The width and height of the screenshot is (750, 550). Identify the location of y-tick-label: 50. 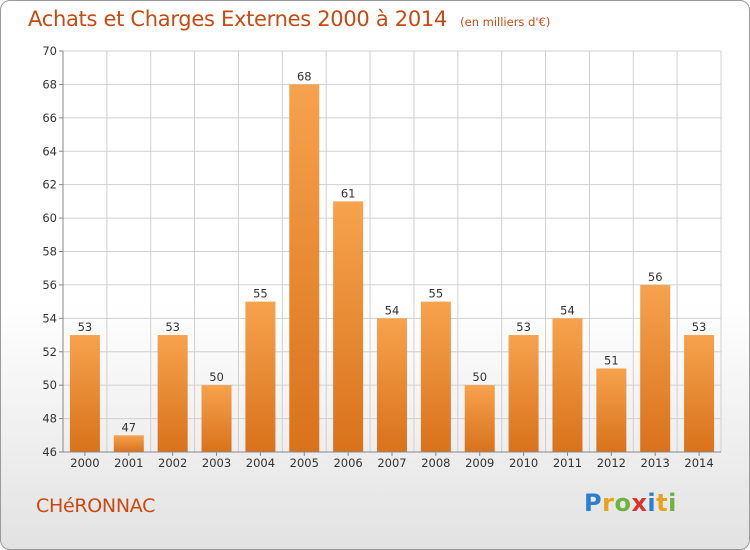
(49, 385).